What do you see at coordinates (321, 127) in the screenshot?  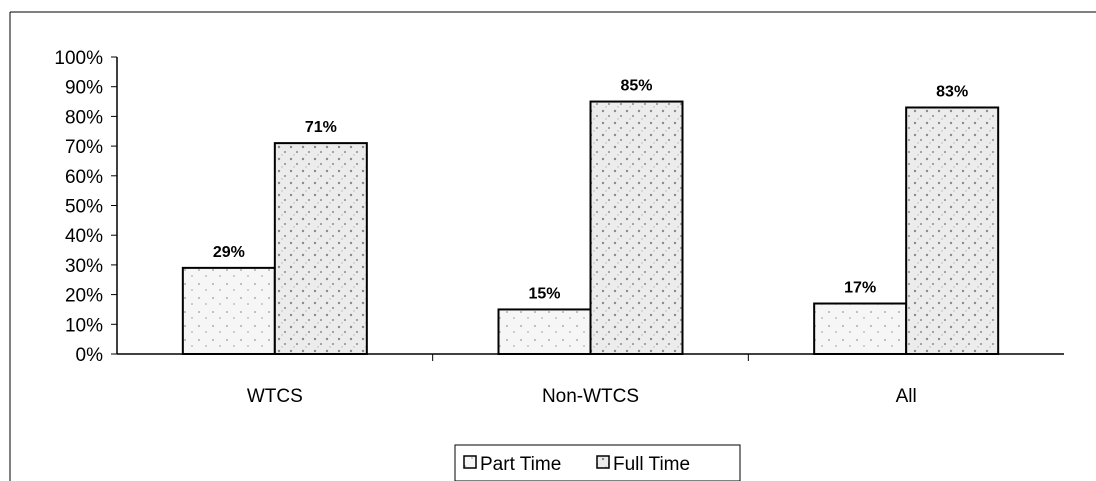 I see `data-label-full-time: 71%` at bounding box center [321, 127].